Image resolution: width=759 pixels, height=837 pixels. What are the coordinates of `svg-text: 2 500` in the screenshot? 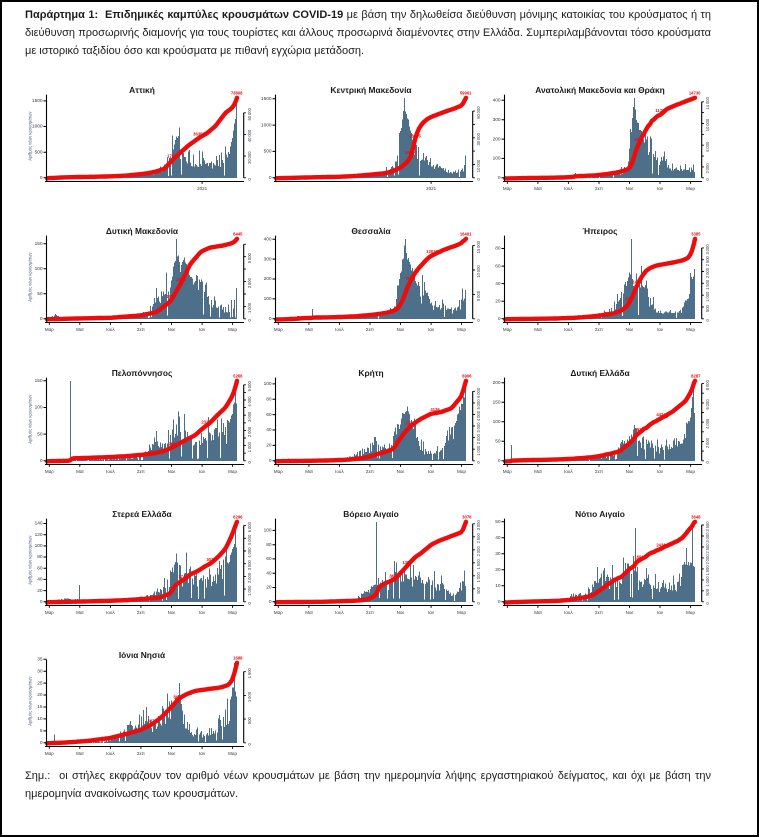 It's located at (478, 538).